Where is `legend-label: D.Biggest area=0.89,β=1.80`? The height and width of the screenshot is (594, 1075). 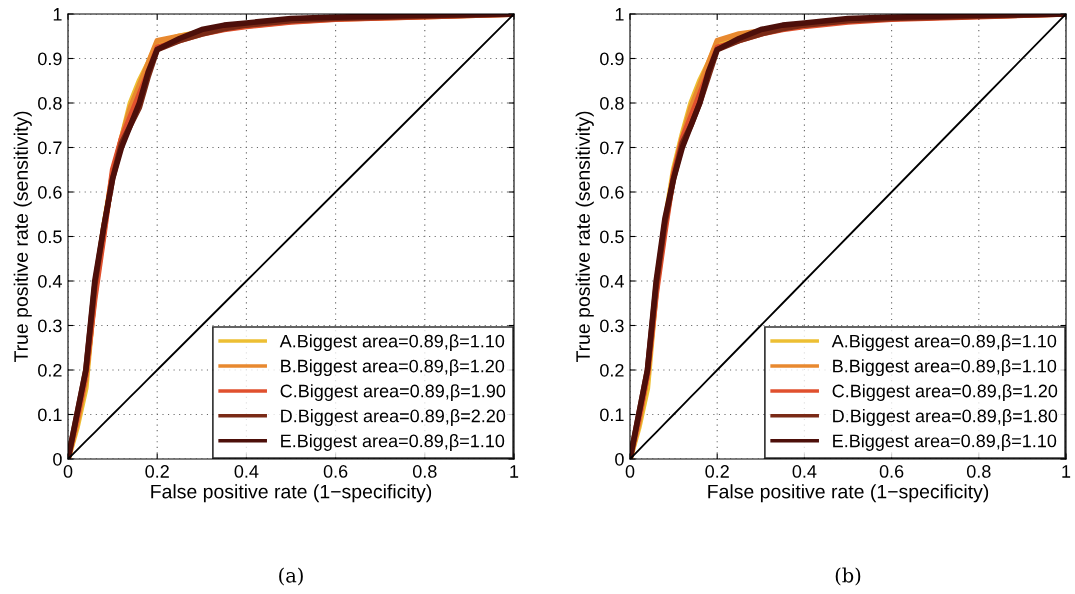 legend-label: D.Biggest area=0.89,β=1.80 is located at coordinates (945, 417).